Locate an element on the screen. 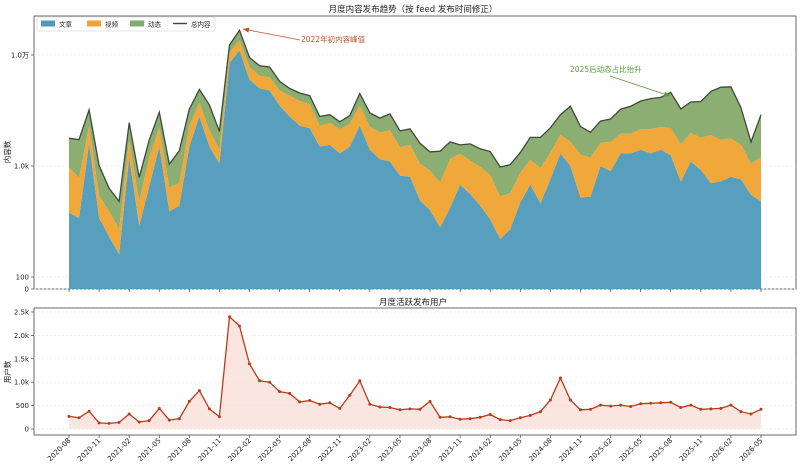  legend-label-total: 总内容 is located at coordinates (201, 24).